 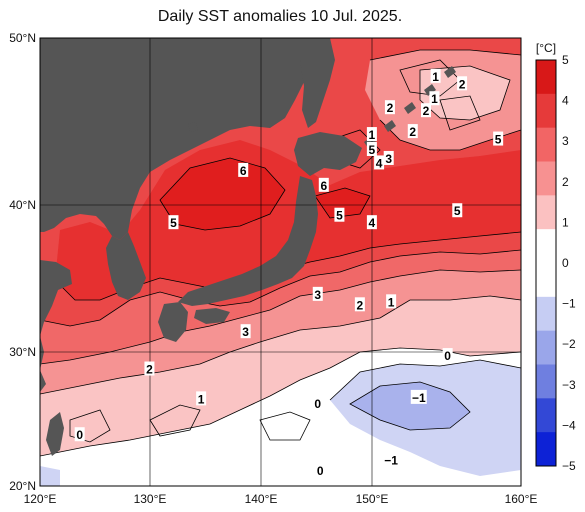 I want to click on colorbar-tick-label: 0, so click(x=565, y=263).